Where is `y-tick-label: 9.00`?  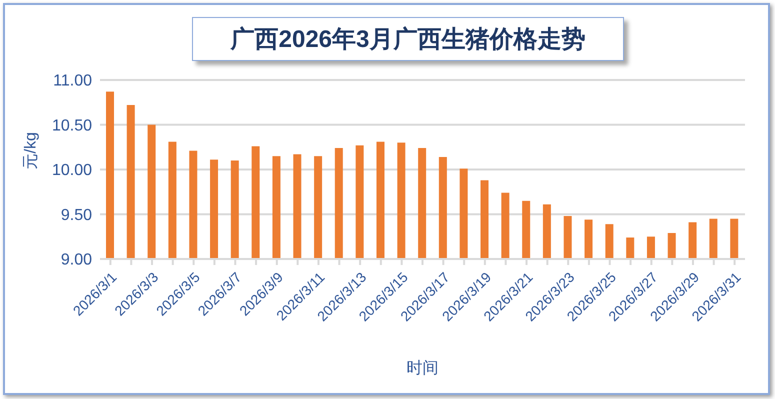 y-tick-label: 9.00 is located at coordinates (76, 260).